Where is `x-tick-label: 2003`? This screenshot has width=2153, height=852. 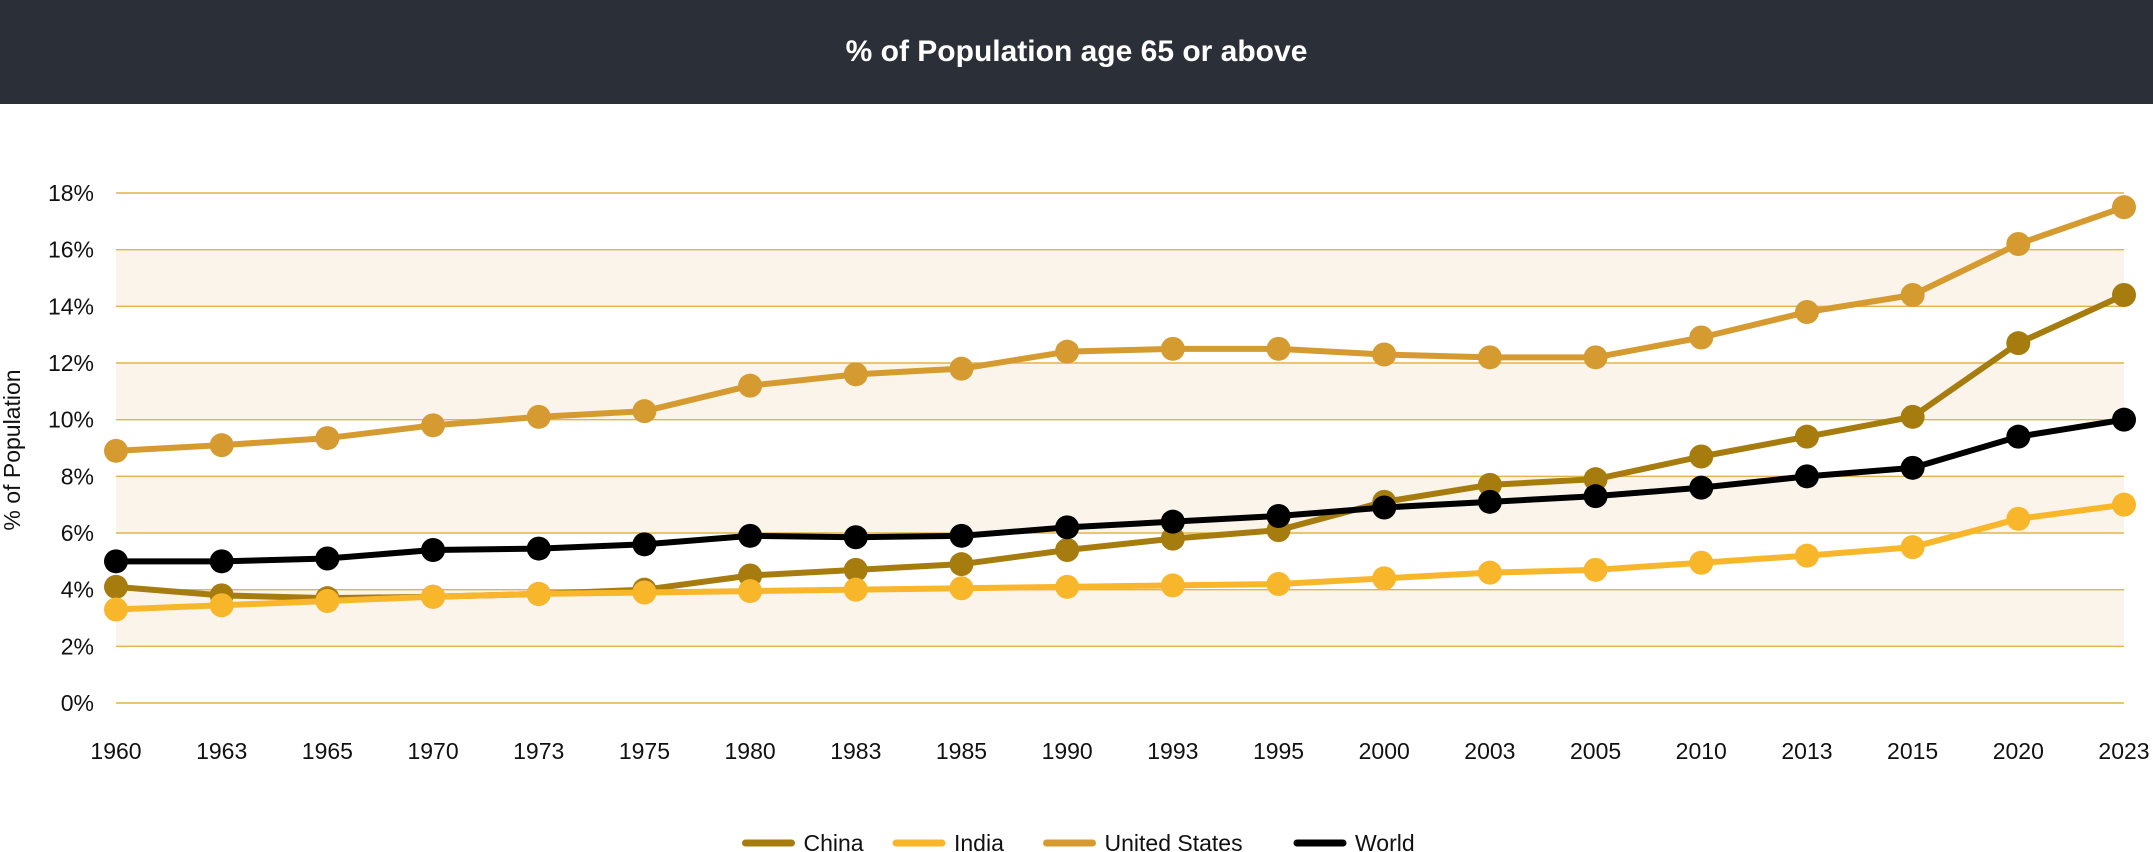
x-tick-label: 2003 is located at coordinates (1489, 751).